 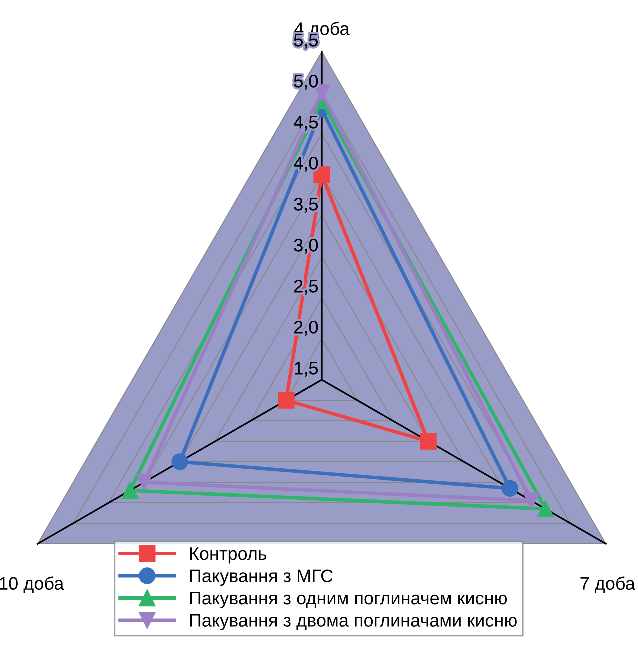 I want to click on legend-label: Контроль, so click(x=228, y=556).